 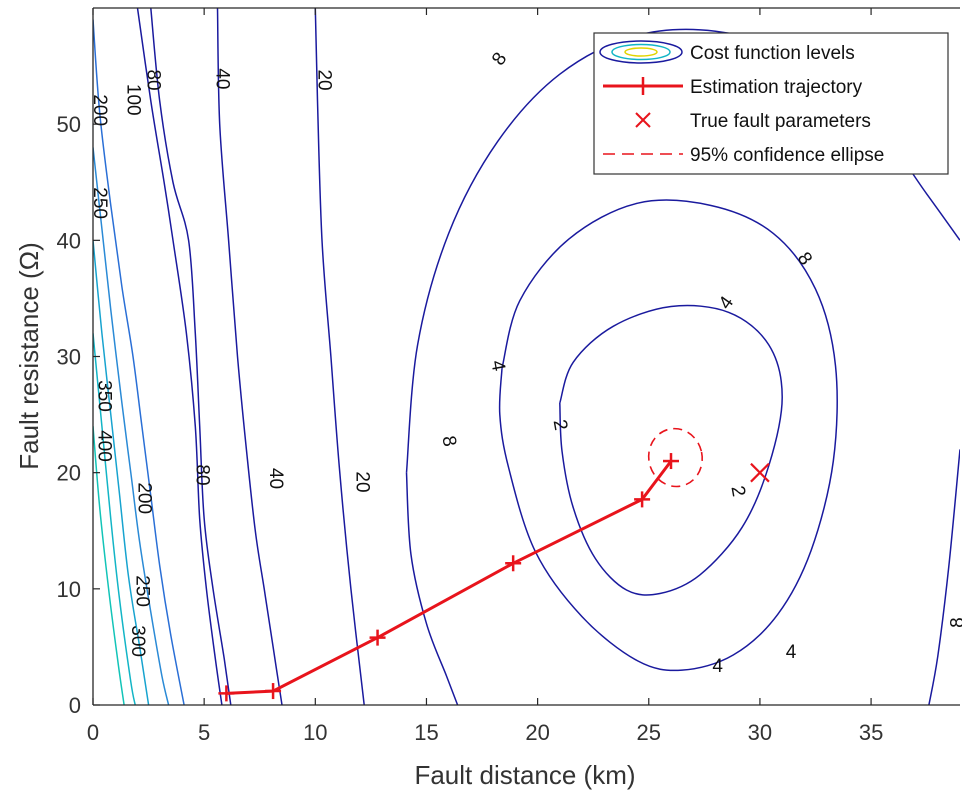 What do you see at coordinates (524, 775) in the screenshot?
I see `x-axis-label: Fault distance (km)` at bounding box center [524, 775].